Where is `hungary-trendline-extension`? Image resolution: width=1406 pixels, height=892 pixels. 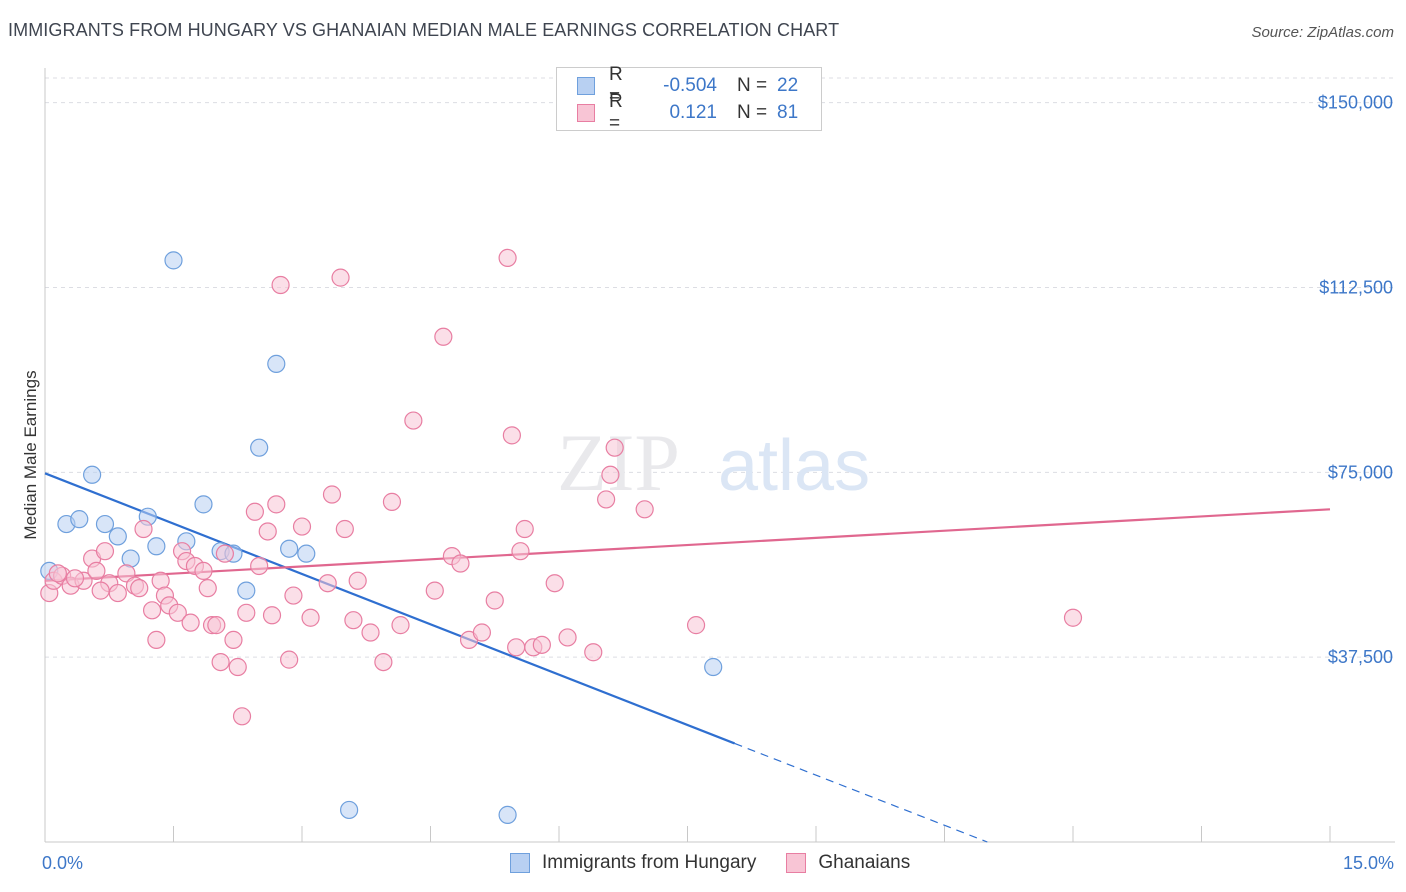
hungary-trendline-extension is located at coordinates (861, 792).